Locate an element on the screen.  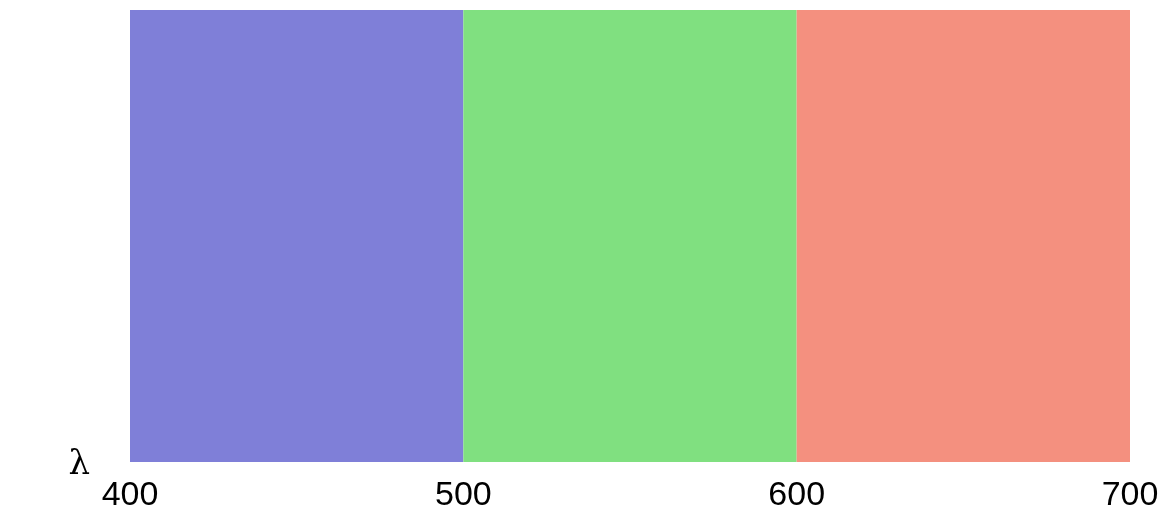
x-tick-label: 400 is located at coordinates (130, 493).